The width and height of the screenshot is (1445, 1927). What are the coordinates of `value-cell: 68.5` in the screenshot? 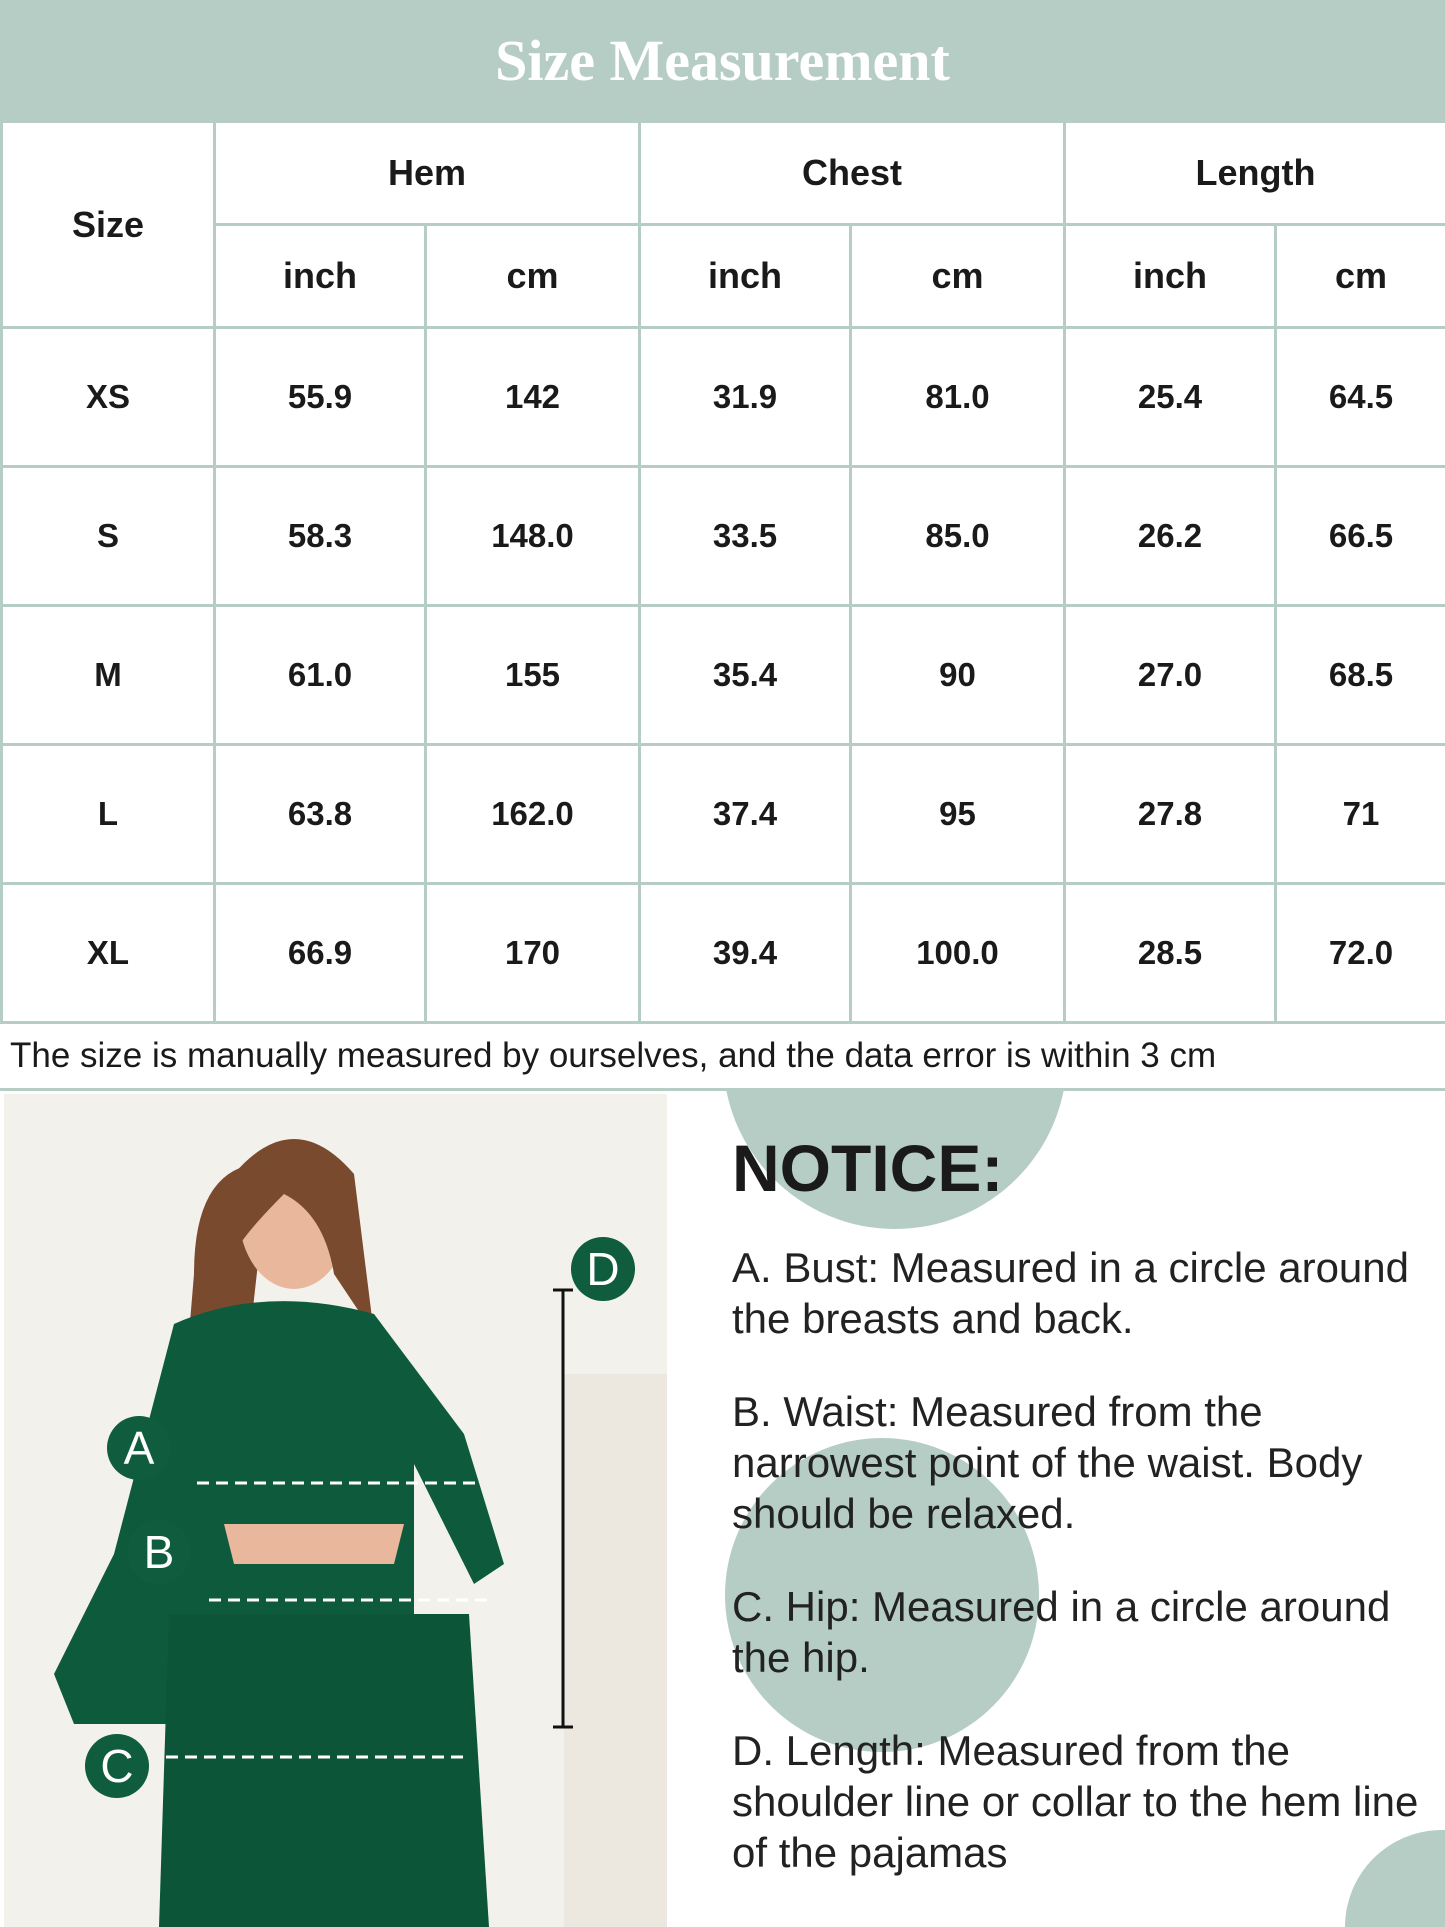 It's located at (1359, 675).